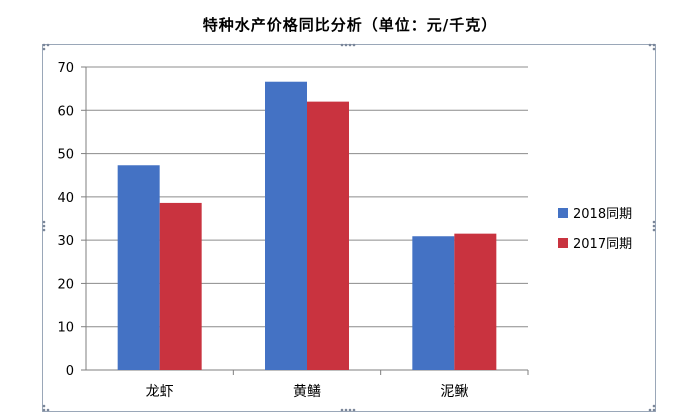 The image size is (700, 420). I want to click on y-tick-label: 60, so click(65, 111).